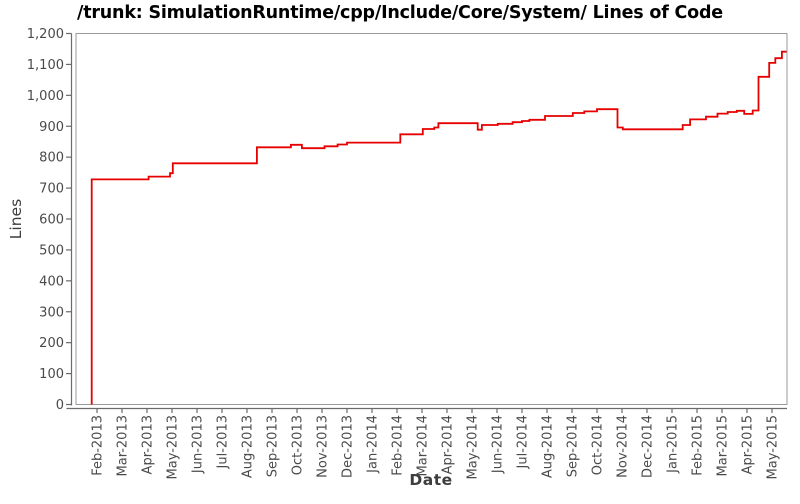 This screenshot has width=800, height=504. Describe the element at coordinates (498, 444) in the screenshot. I see `x-tick-label: Jun-2014` at that location.